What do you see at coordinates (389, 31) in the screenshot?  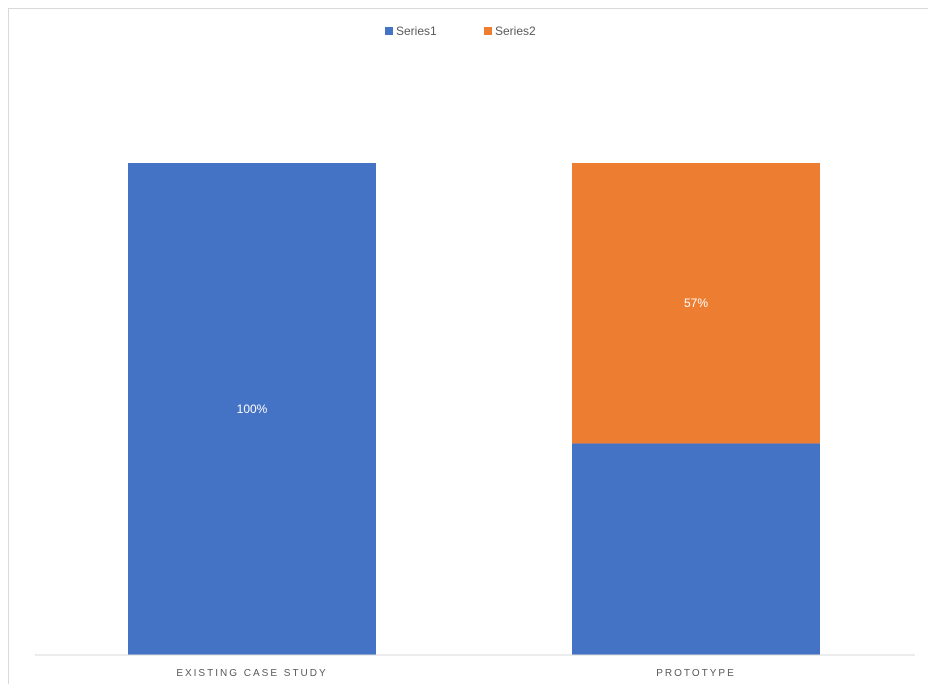 I see `legend-swatch-series1` at bounding box center [389, 31].